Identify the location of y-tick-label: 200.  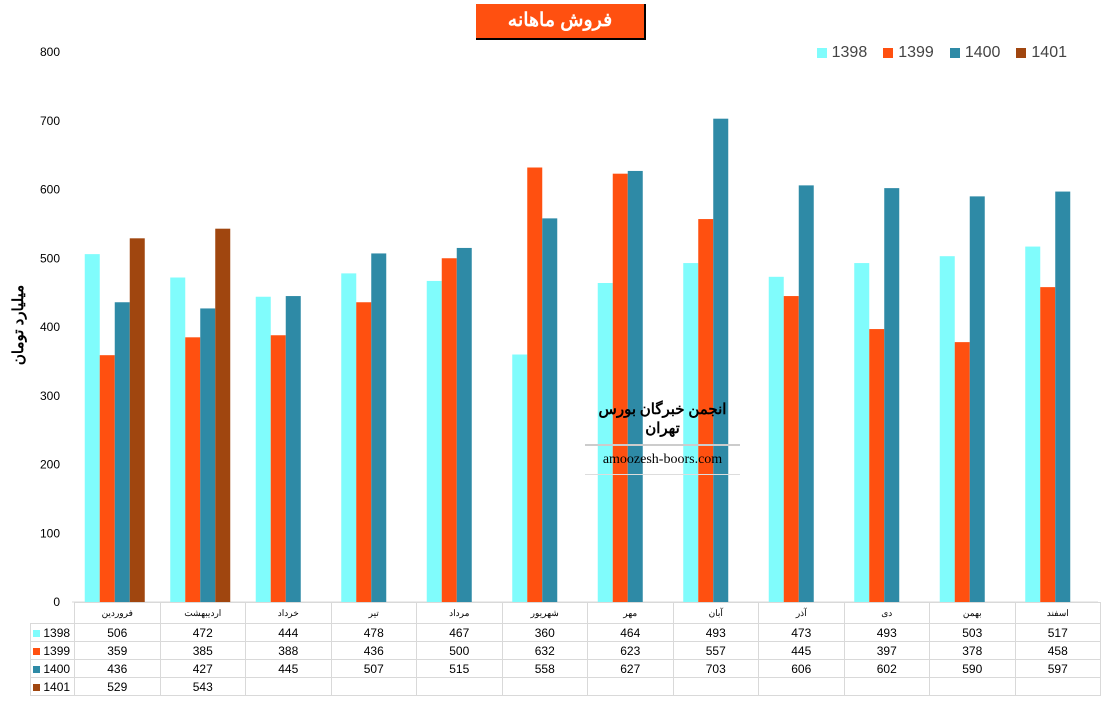
(50, 465).